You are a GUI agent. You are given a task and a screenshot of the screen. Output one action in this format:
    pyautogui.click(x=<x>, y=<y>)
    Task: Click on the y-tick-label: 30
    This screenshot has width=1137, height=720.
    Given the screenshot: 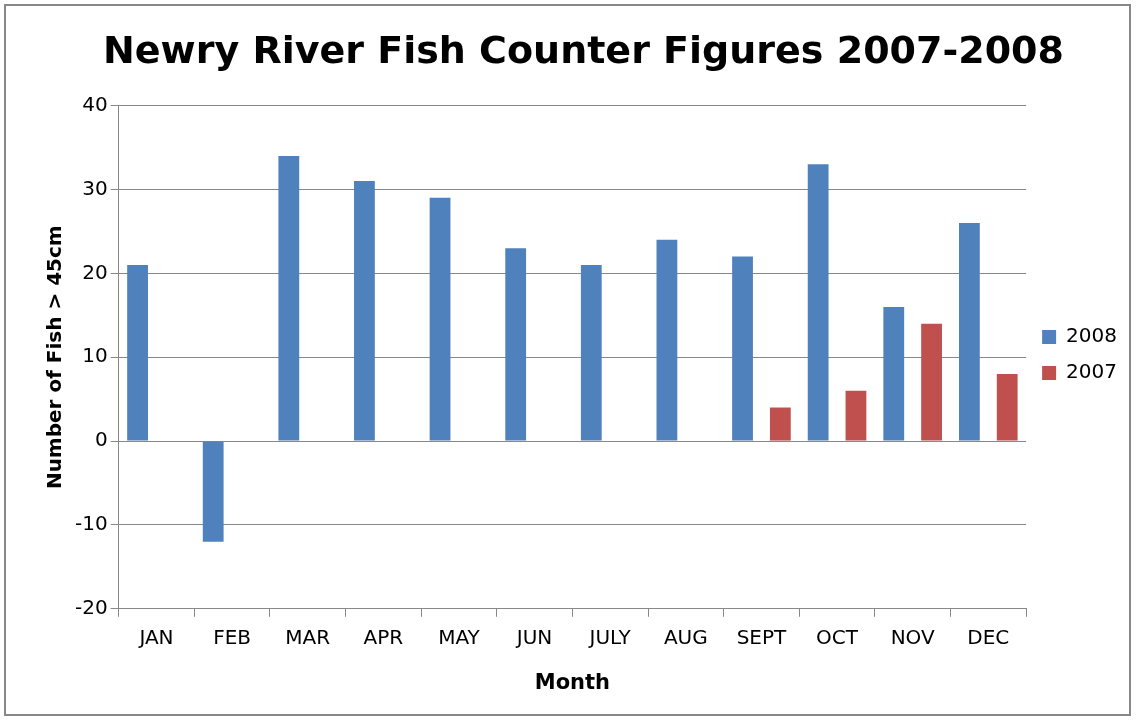 What is the action you would take?
    pyautogui.click(x=95, y=187)
    